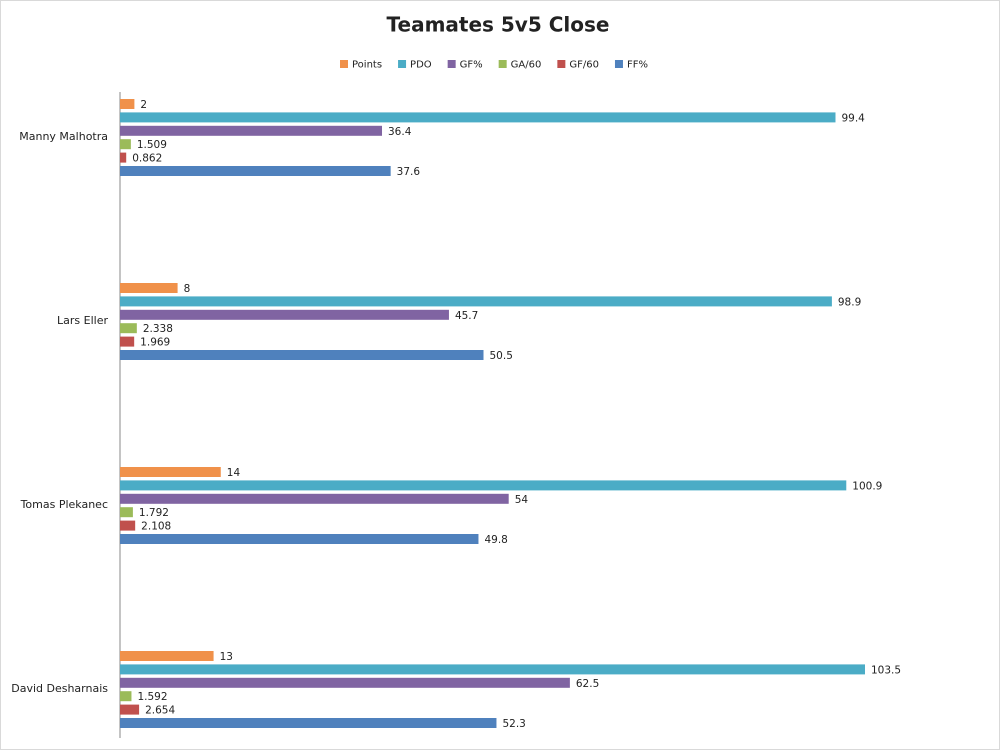 This screenshot has height=750, width=1000. I want to click on value-label: 103.5, so click(886, 670).